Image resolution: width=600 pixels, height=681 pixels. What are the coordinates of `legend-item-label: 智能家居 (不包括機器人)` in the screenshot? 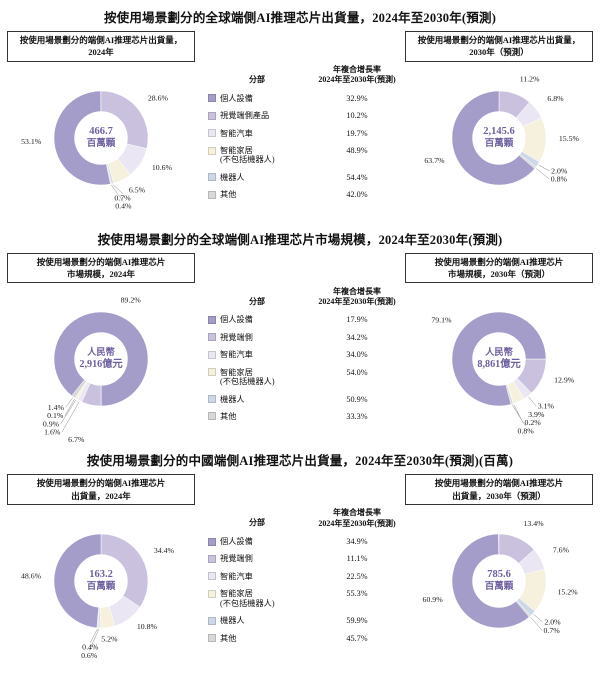 It's located at (247, 155).